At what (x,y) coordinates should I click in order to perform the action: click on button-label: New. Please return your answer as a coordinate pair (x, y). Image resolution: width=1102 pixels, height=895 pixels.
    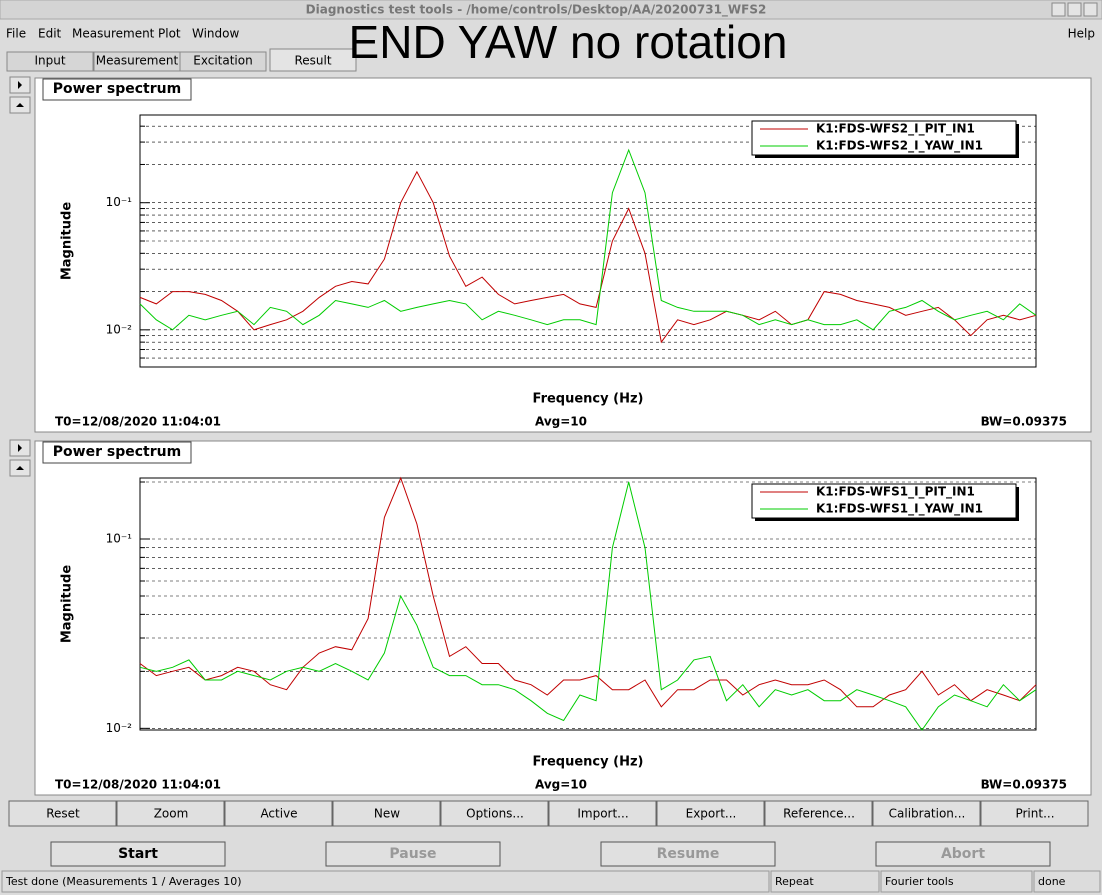
    Looking at the image, I should click on (387, 814).